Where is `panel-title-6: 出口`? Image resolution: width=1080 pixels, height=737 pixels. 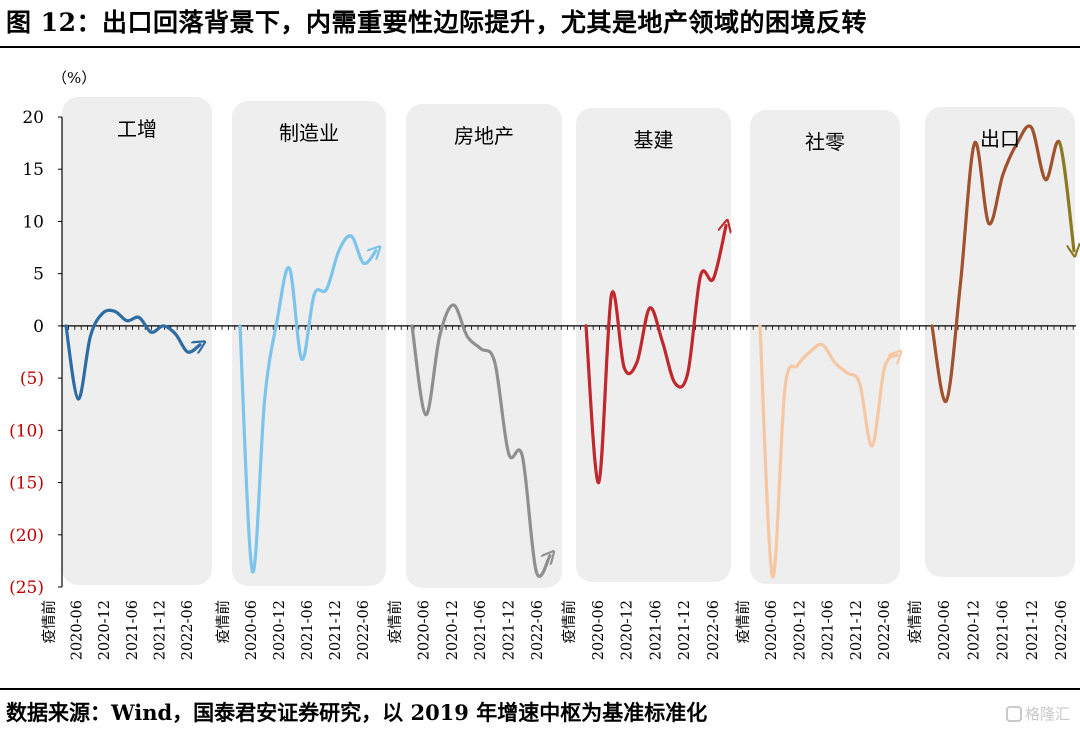 panel-title-6: 出口 is located at coordinates (1000, 139).